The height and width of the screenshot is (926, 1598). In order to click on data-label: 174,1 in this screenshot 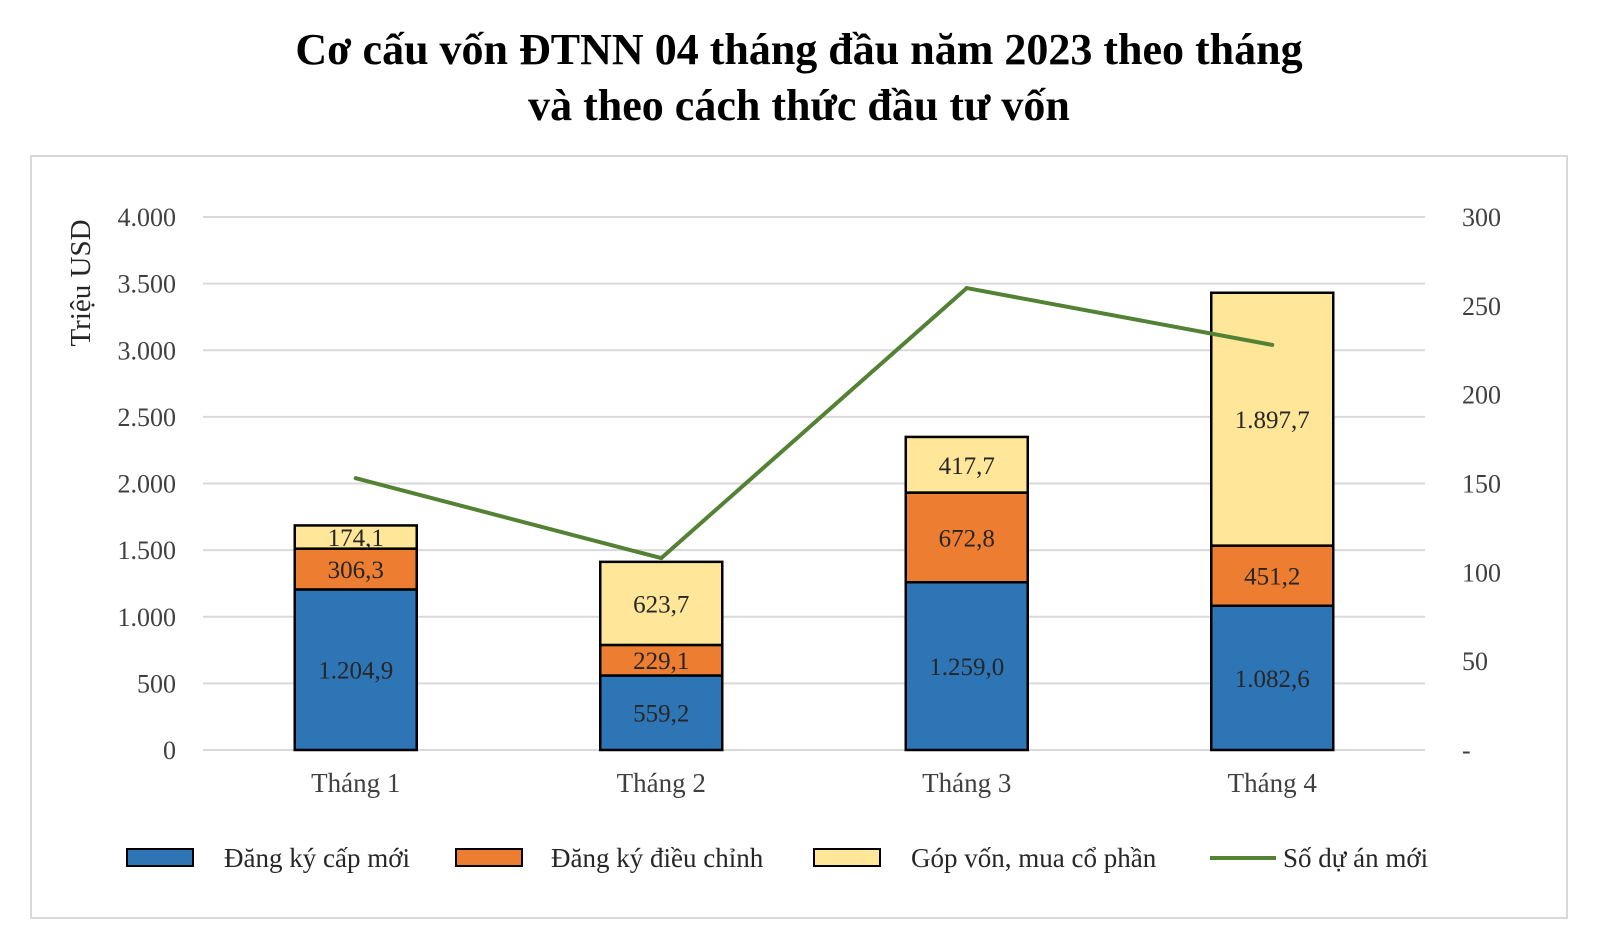, I will do `click(356, 538)`.